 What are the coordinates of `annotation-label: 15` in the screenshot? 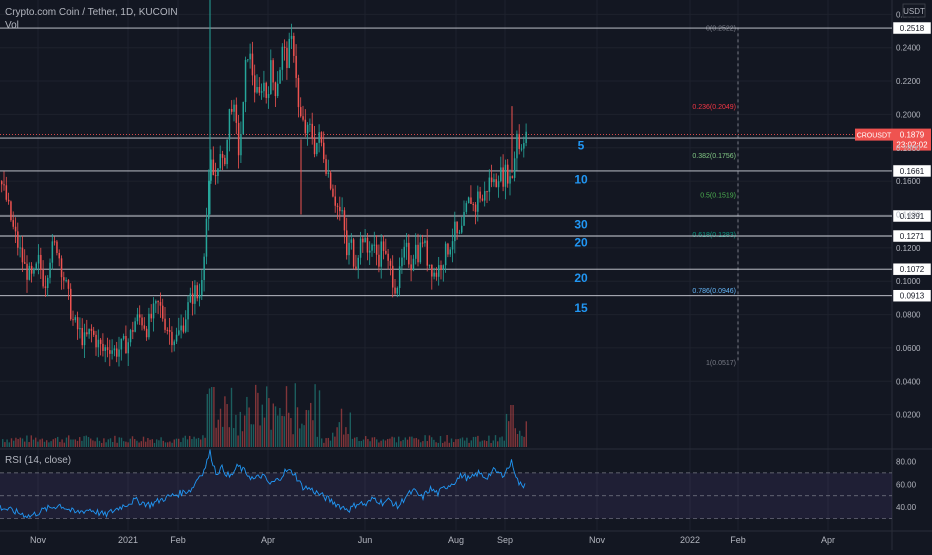 It's located at (581, 308).